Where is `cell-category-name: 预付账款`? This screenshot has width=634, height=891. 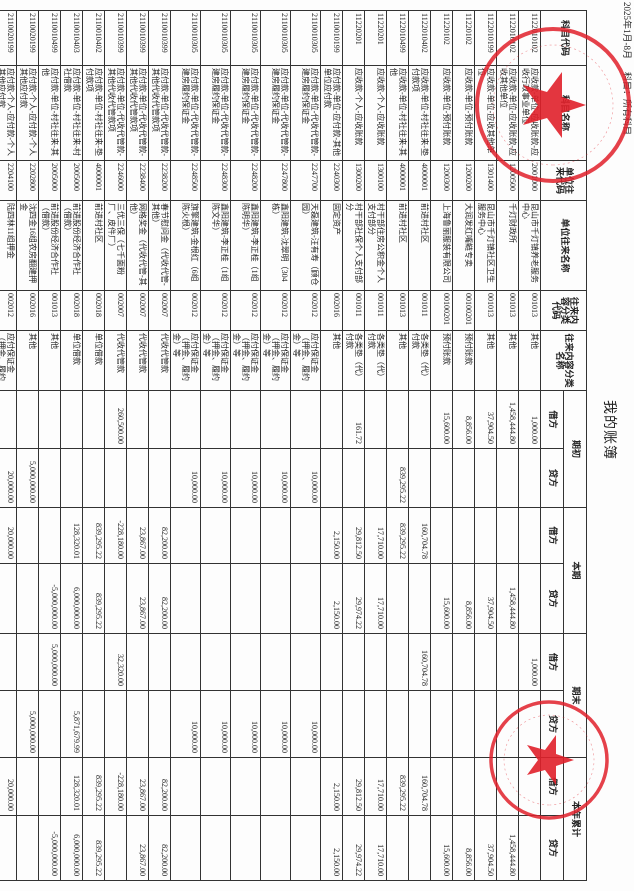 cell-category-name: 预付账款 is located at coordinates (463, 360).